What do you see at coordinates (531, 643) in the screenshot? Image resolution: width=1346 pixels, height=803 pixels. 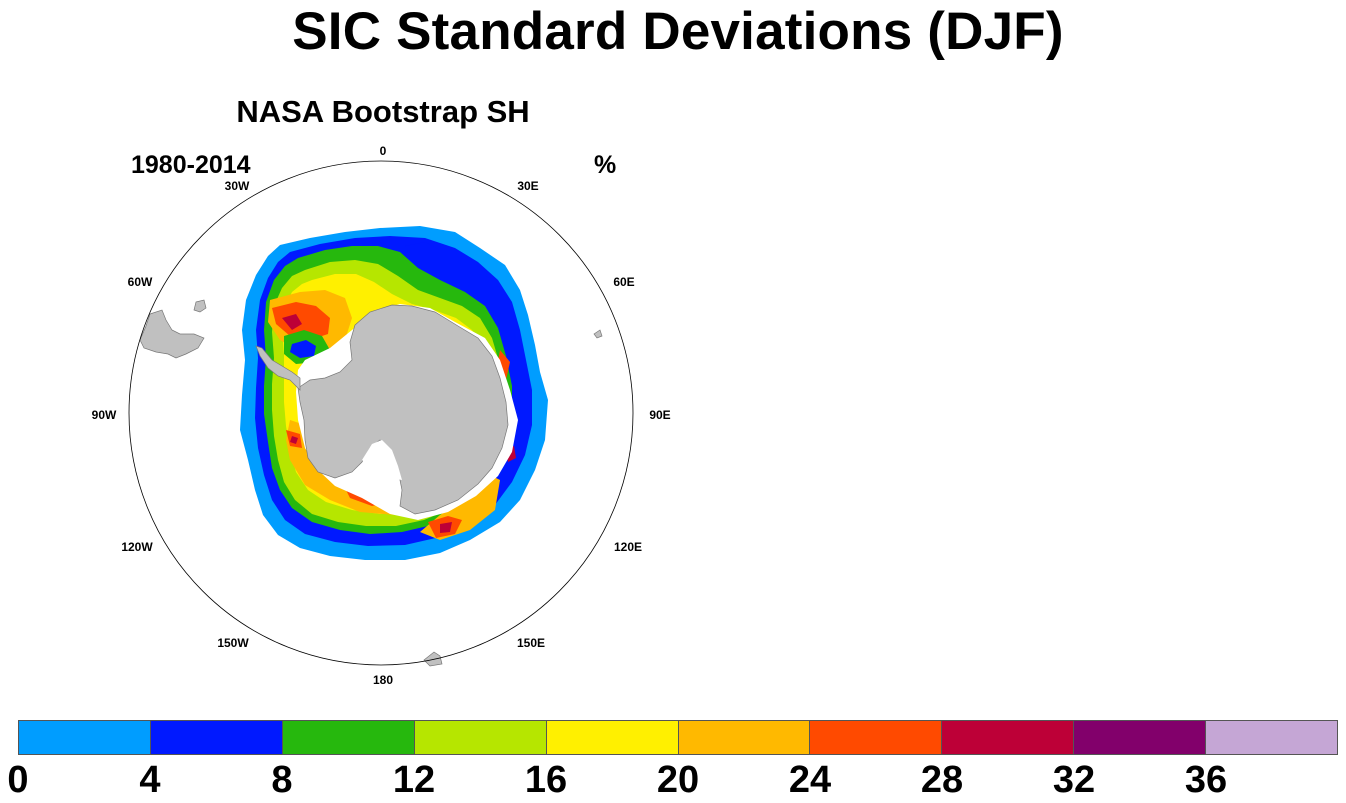 I see `lon-label-150e: 150E` at bounding box center [531, 643].